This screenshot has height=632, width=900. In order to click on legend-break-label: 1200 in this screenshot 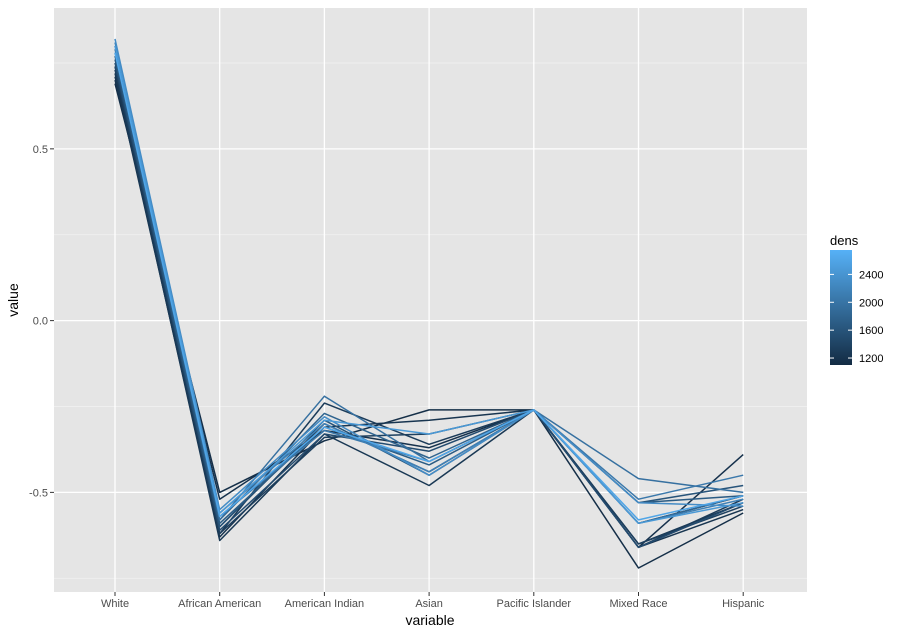, I will do `click(871, 359)`.